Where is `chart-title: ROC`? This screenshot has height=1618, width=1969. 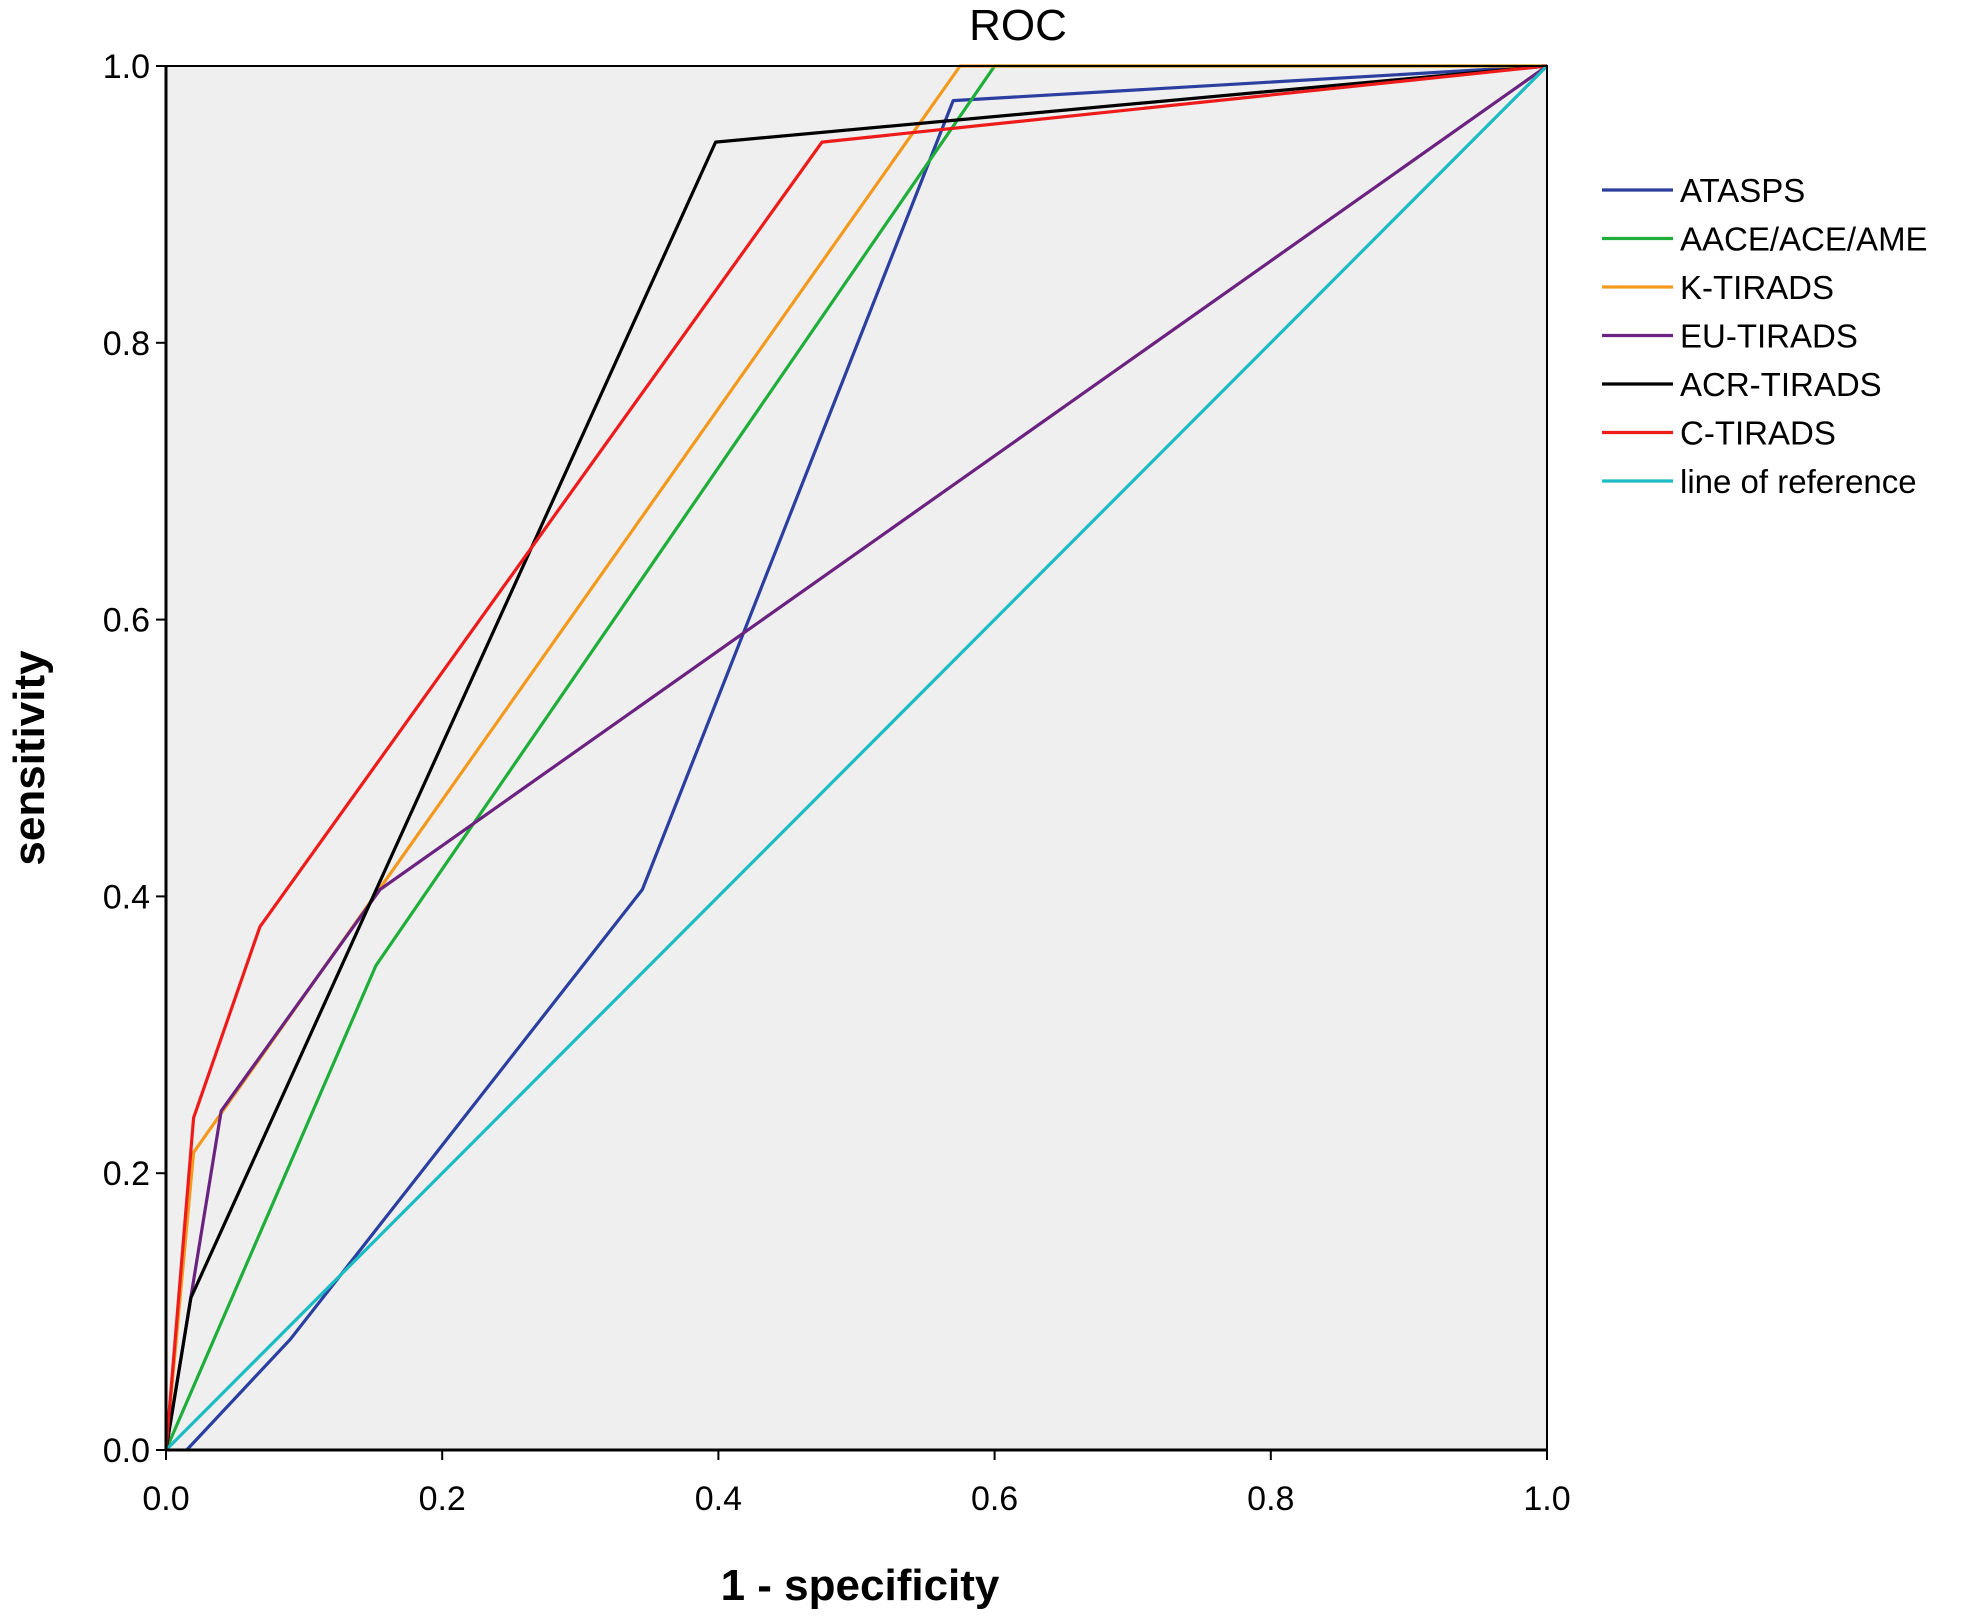
chart-title: ROC is located at coordinates (1018, 25).